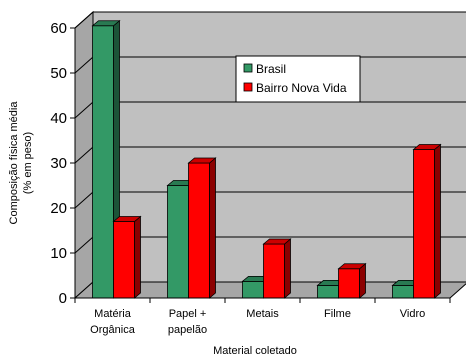  Describe the element at coordinates (187, 330) in the screenshot. I see `x-tick-label: papelão` at that location.